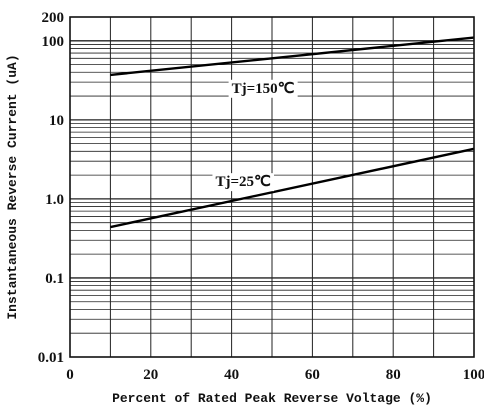 The image size is (484, 408). What do you see at coordinates (54, 200) in the screenshot?
I see `y-tick-label: 1.0` at bounding box center [54, 200].